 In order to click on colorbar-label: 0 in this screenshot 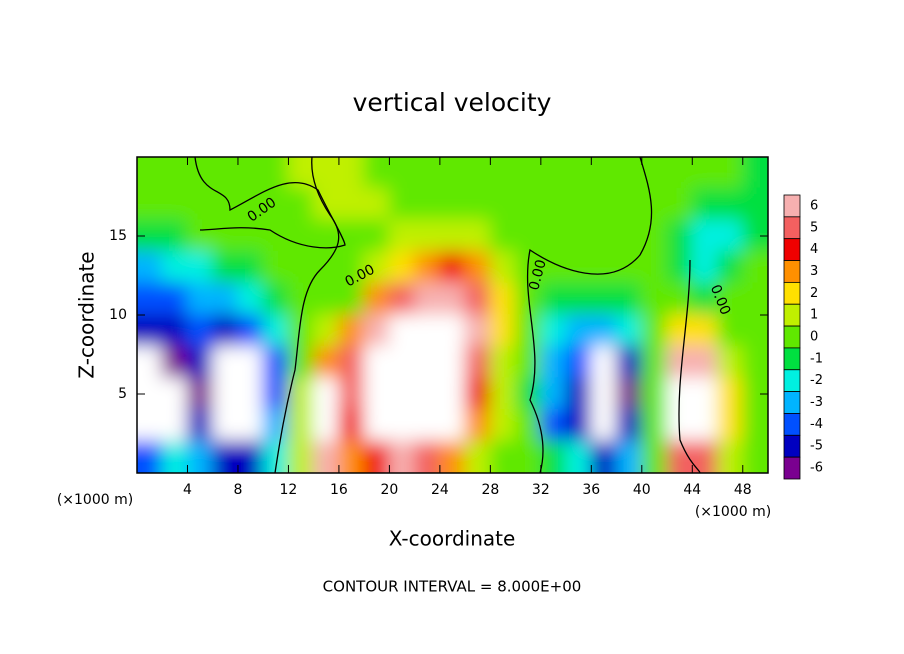, I will do `click(814, 337)`.